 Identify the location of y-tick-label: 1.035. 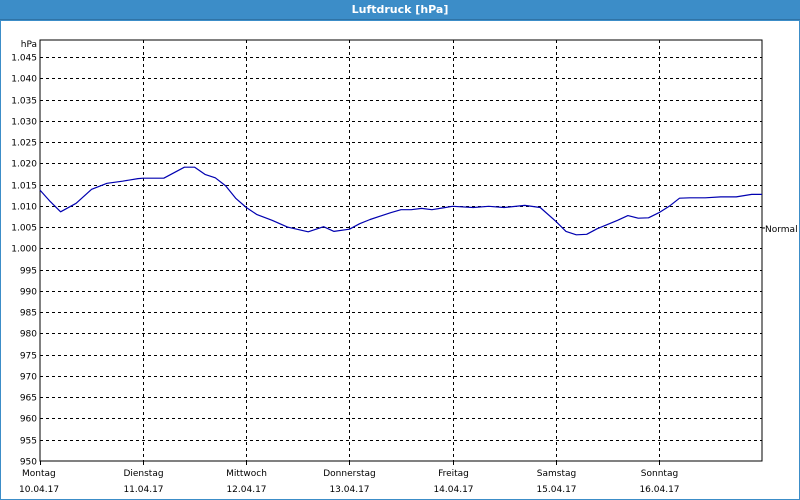
(24, 102).